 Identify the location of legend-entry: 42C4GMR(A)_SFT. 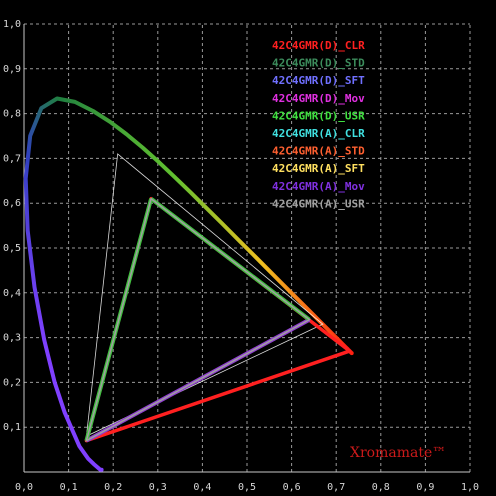
(318, 168).